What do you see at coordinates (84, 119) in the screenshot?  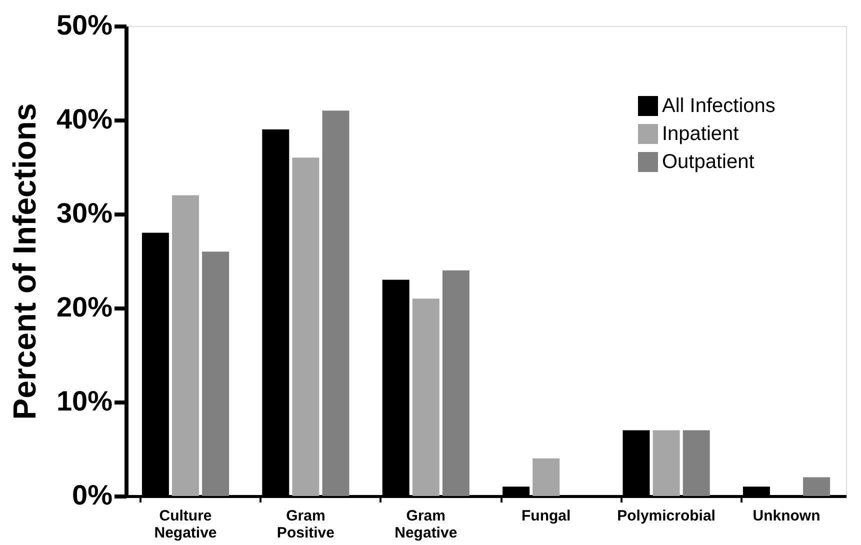 I see `y-tick-label: 40%` at bounding box center [84, 119].